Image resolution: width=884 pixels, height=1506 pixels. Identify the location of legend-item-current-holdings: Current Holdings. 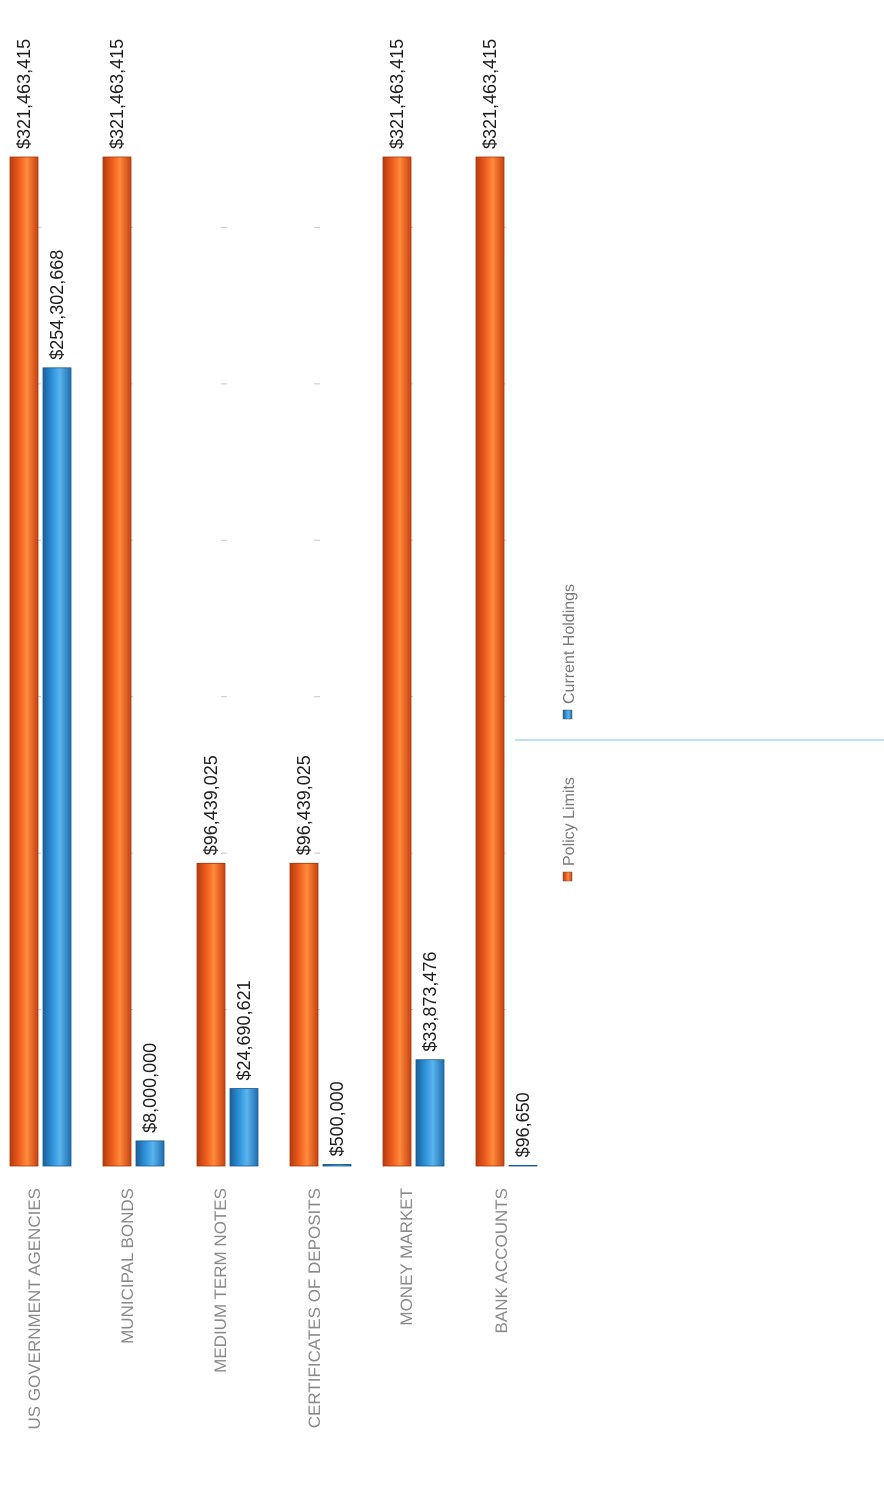
(569, 652).